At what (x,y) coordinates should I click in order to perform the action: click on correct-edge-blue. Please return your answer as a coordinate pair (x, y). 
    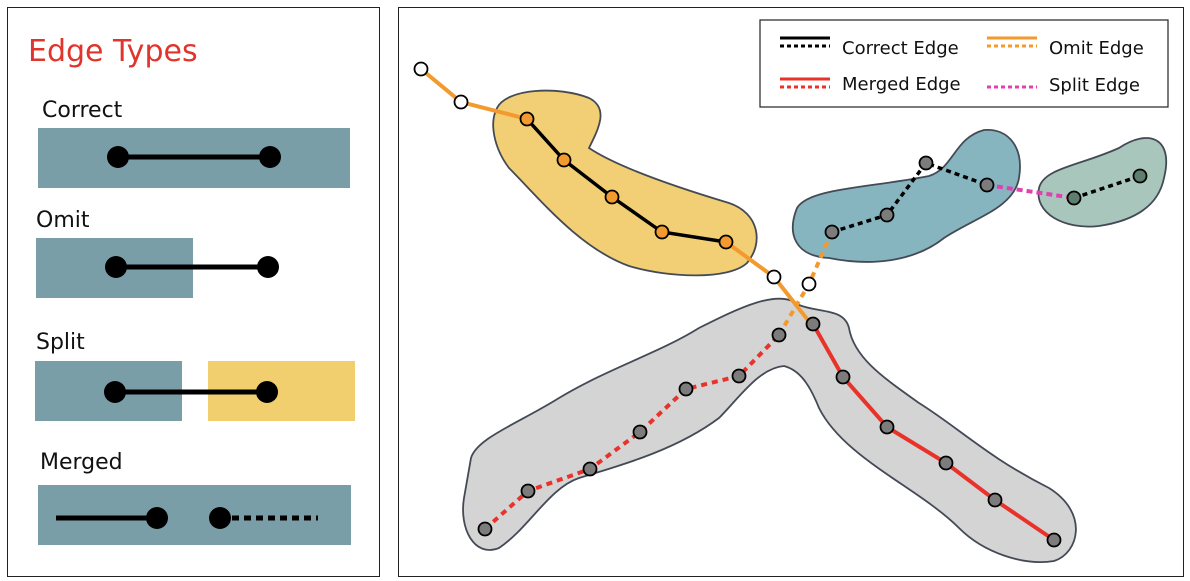
    Looking at the image, I should click on (909, 197).